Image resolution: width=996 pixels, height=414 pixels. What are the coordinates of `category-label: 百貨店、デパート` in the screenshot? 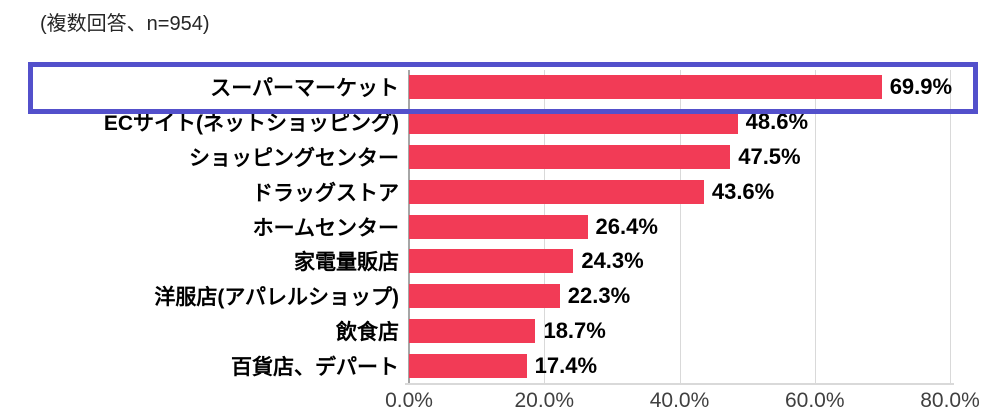 It's located at (315, 367).